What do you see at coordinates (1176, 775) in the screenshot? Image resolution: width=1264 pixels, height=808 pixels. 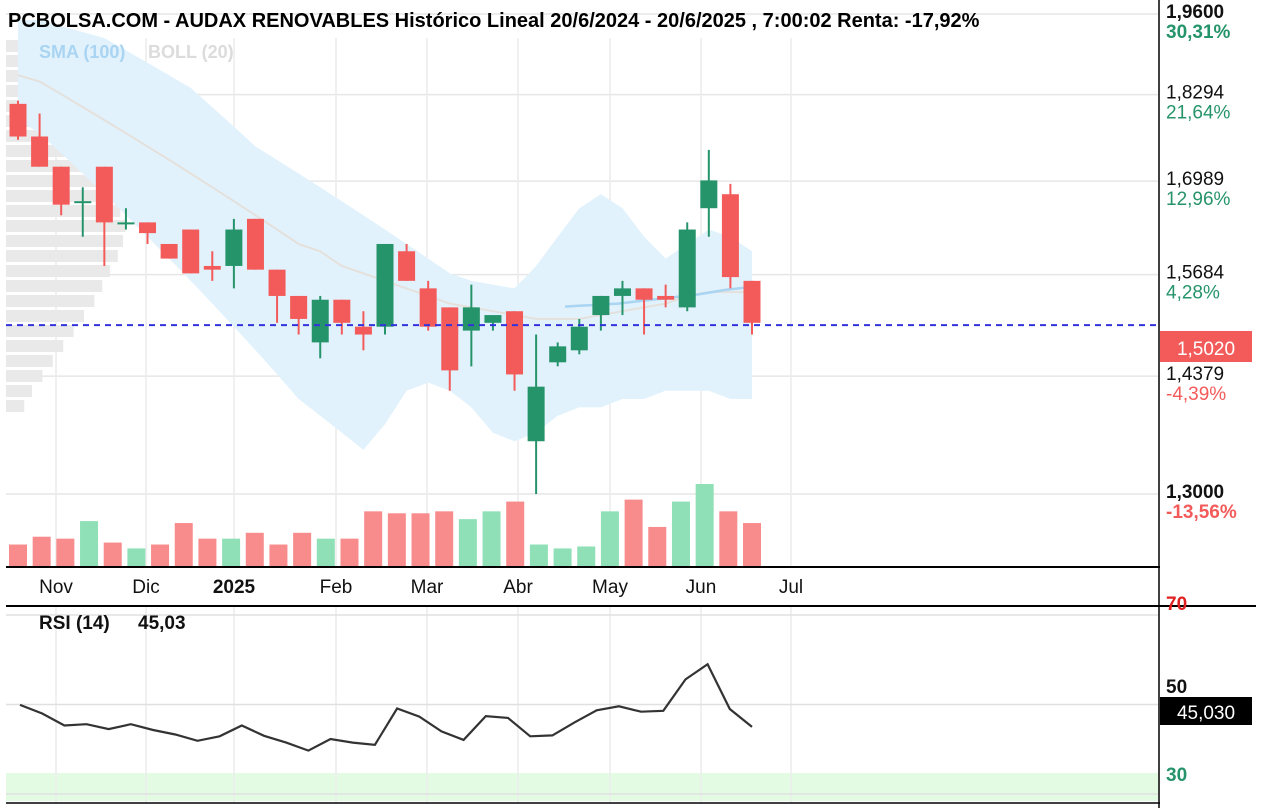 I see `rsi-tick-30: 30` at bounding box center [1176, 775].